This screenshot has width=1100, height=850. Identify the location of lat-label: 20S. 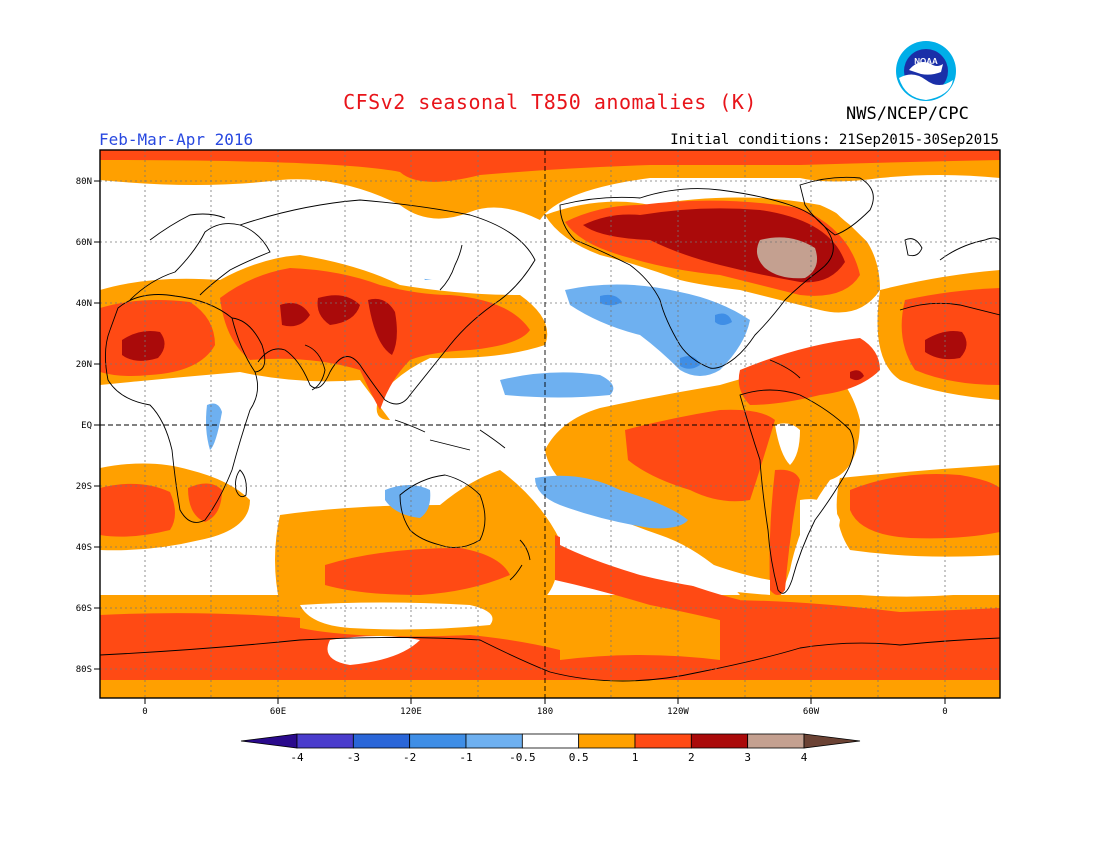
(84, 487).